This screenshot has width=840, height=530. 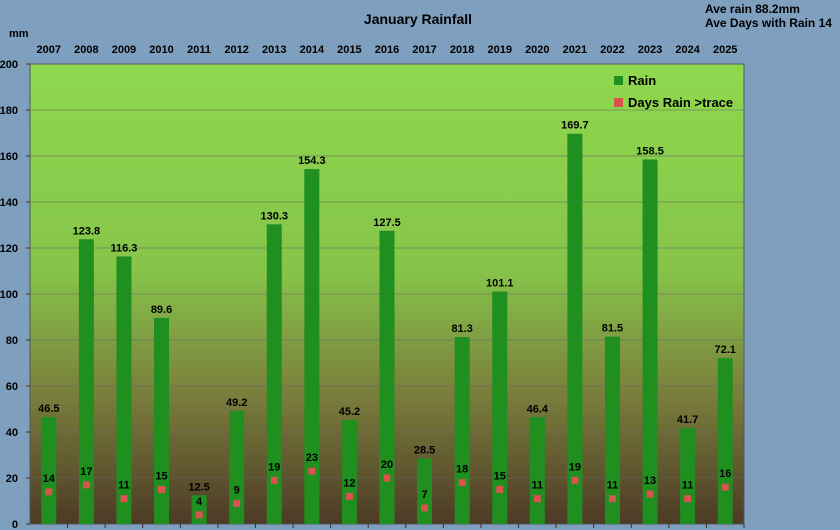 What do you see at coordinates (673, 91) in the screenshot?
I see `legend: Rain Days Rain >trace` at bounding box center [673, 91].